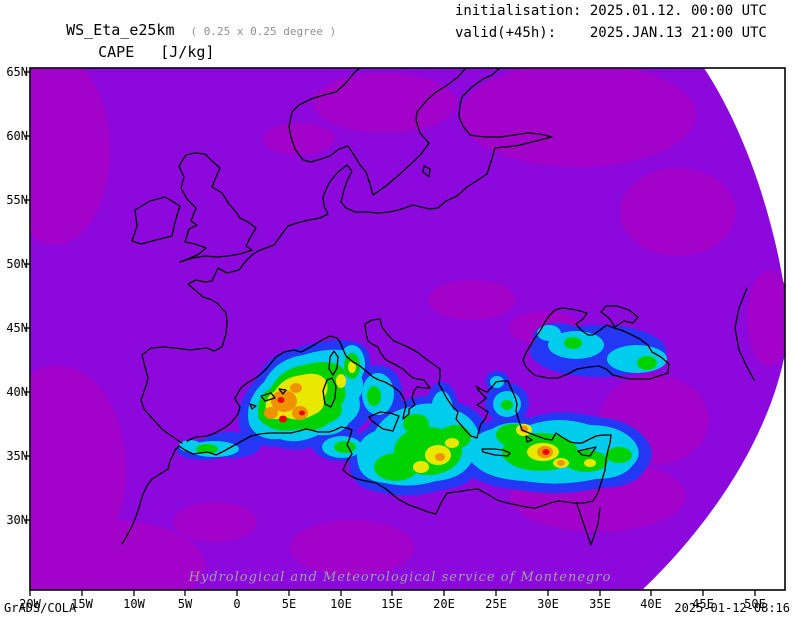 The width and height of the screenshot is (800, 618). I want to click on lon-tick-label: 15E, so click(392, 604).